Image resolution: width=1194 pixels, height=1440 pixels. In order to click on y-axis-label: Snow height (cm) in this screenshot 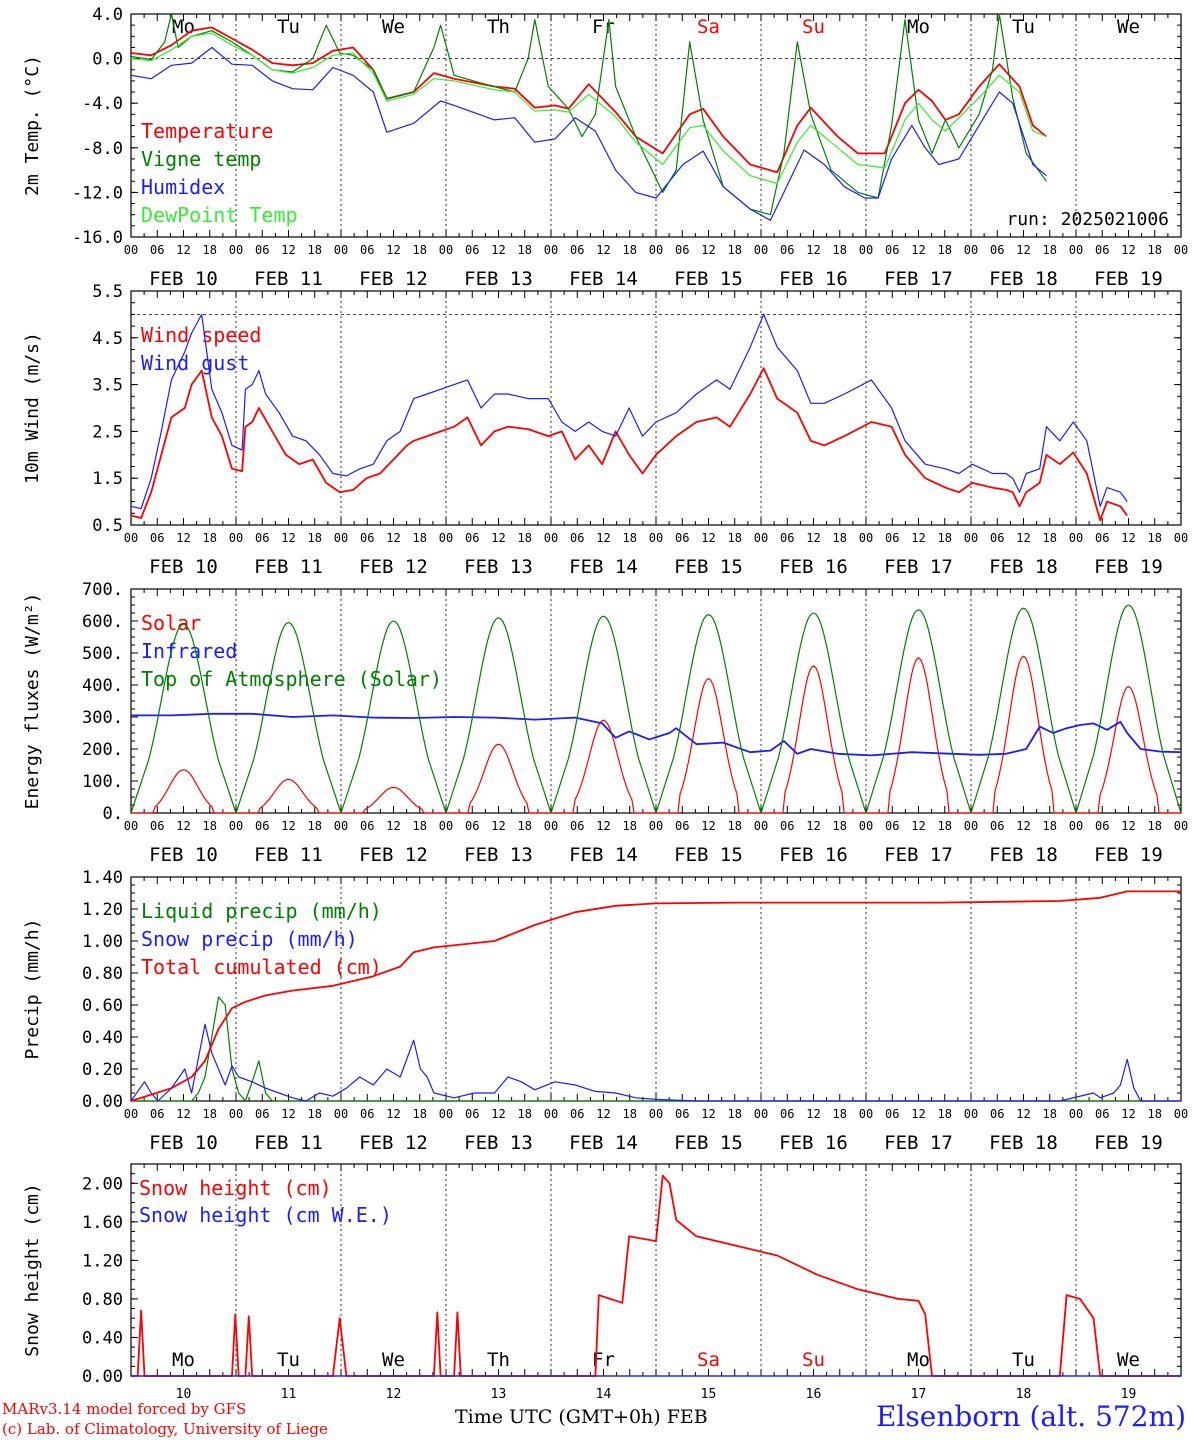, I will do `click(32, 1269)`.